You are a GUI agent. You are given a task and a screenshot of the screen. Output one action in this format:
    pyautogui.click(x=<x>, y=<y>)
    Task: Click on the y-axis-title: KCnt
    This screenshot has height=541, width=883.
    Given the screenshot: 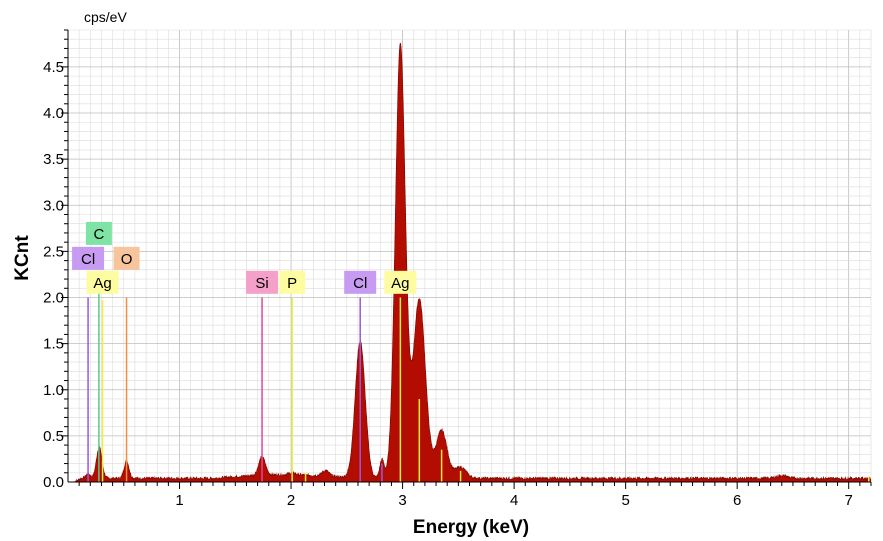 What is the action you would take?
    pyautogui.click(x=22, y=258)
    